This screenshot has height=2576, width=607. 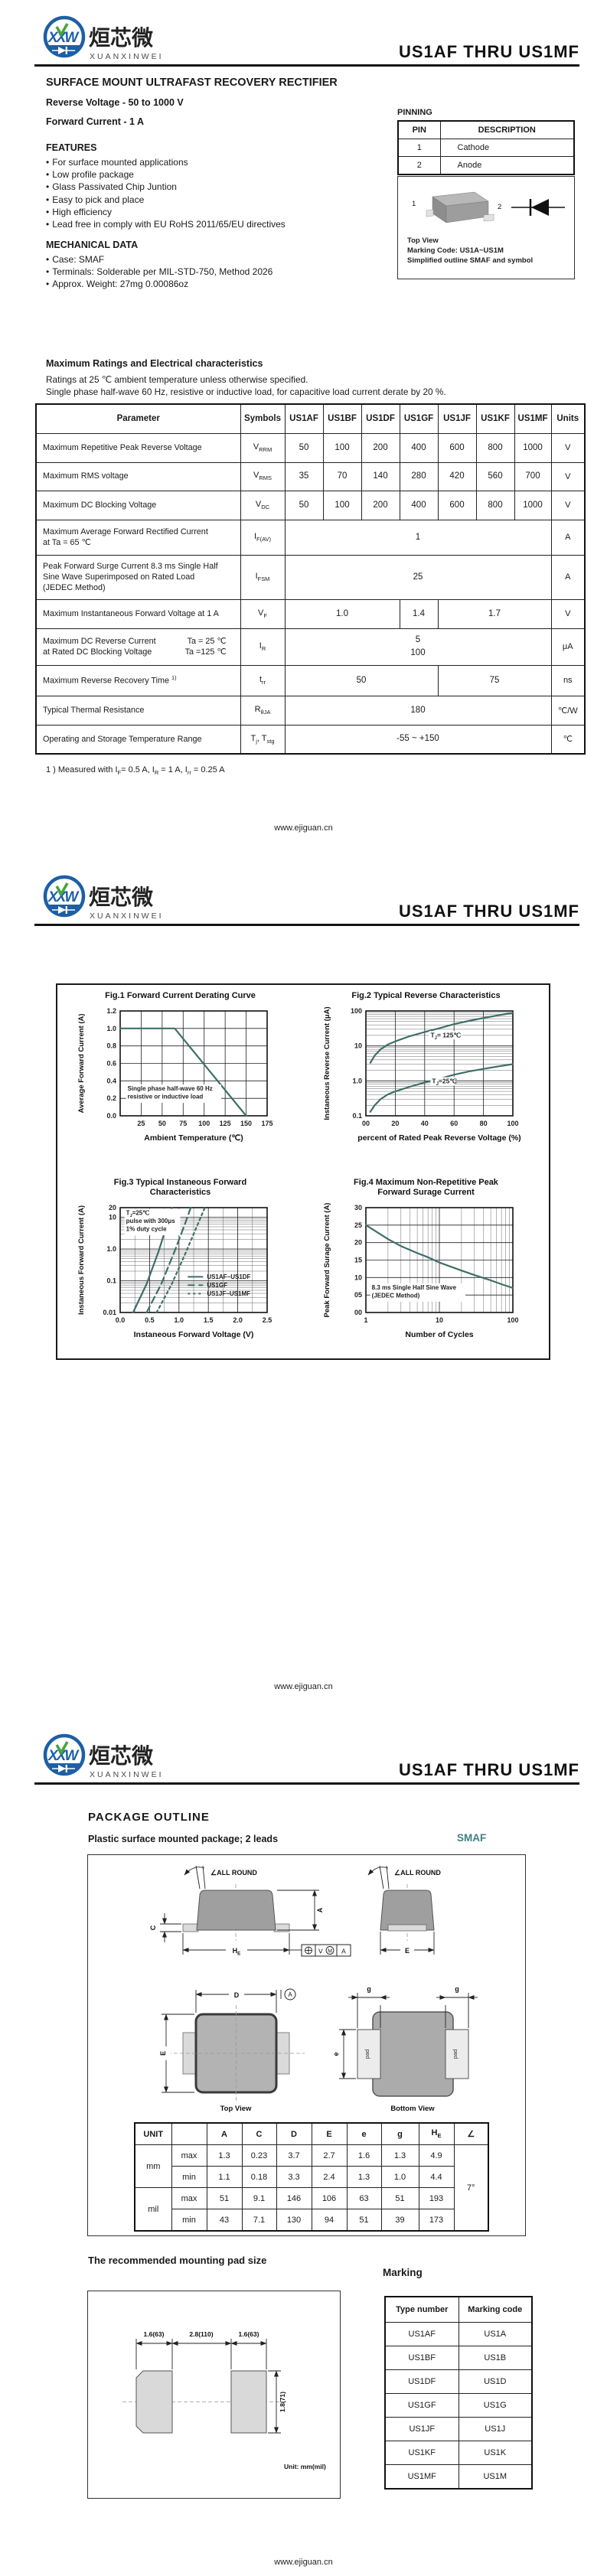 I want to click on pad-dim-right: 1.6(63), so click(x=249, y=2334).